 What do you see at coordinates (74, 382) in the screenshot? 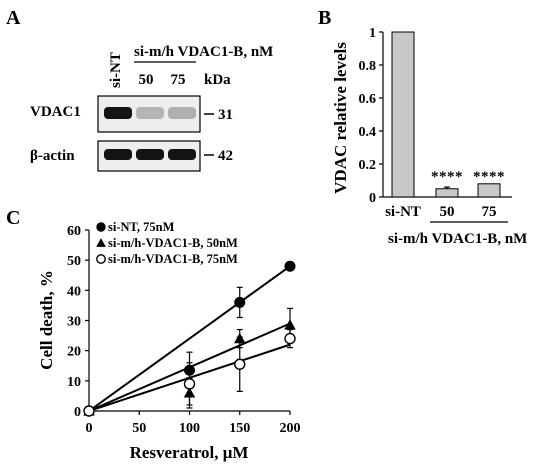
I see `scatter-y-tick-label: 10` at bounding box center [74, 382].